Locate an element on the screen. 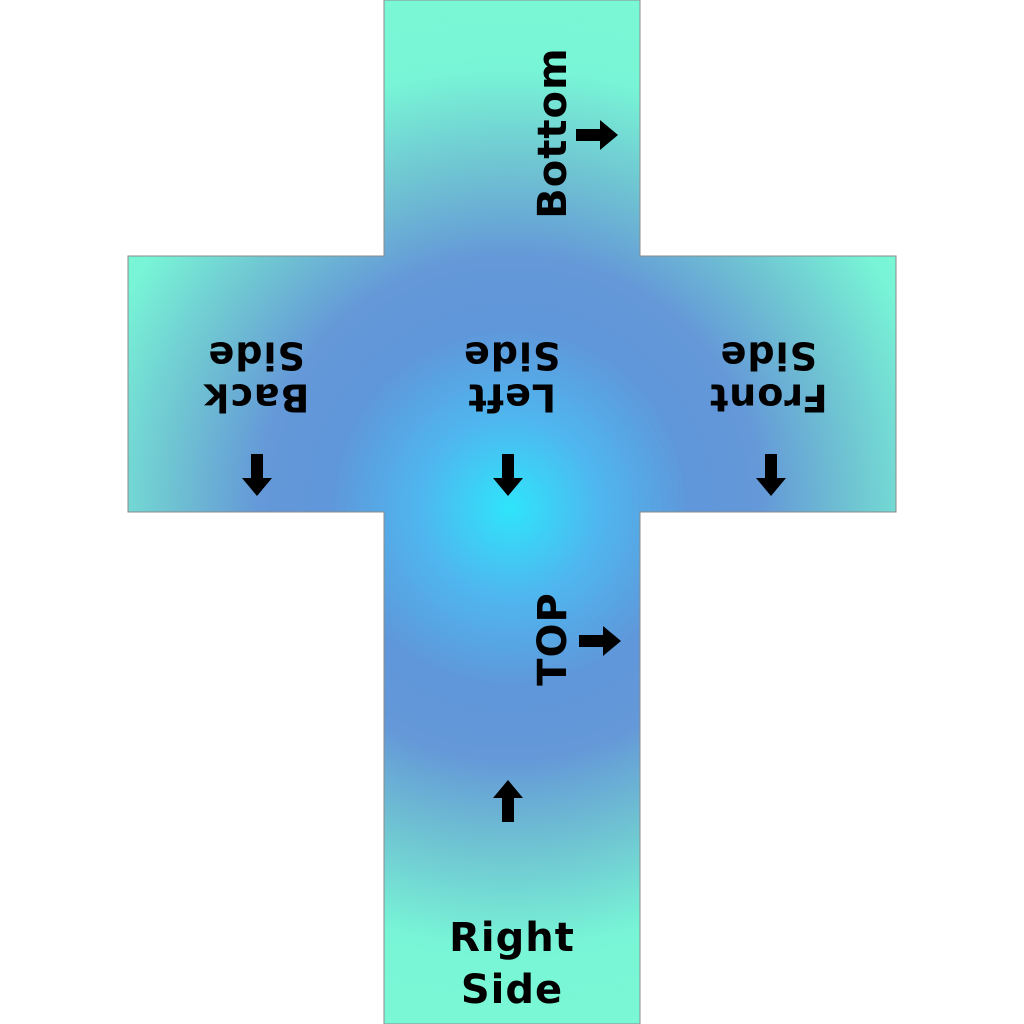 The image size is (1024, 1024). bottom-label-text: Bottom is located at coordinates (553, 133).